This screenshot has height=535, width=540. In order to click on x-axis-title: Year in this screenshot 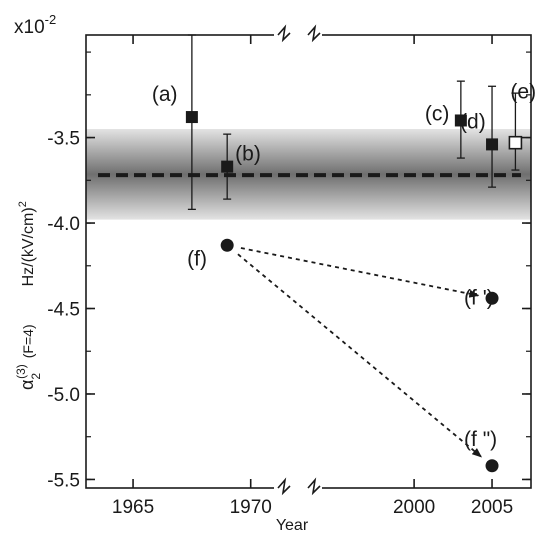, I will do `click(292, 525)`.